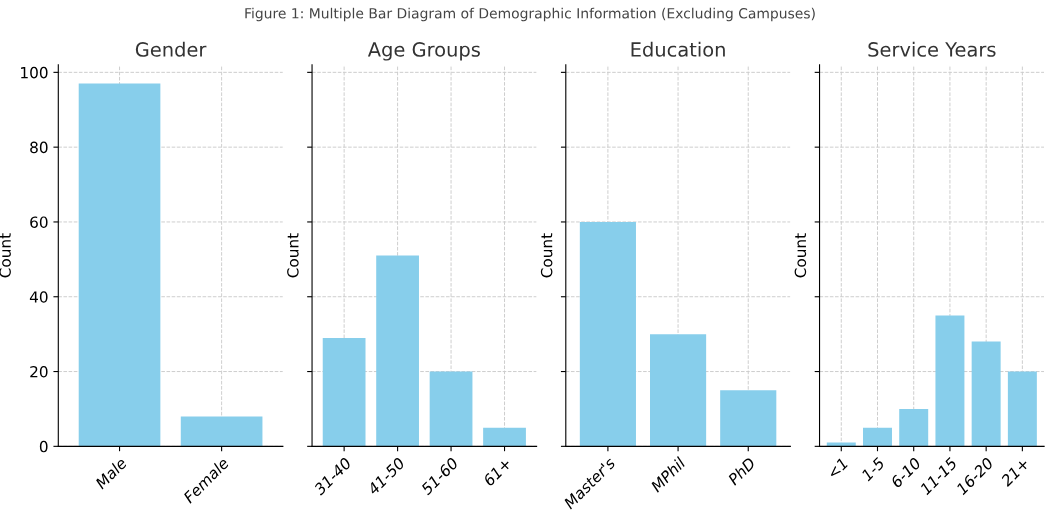 Image resolution: width=1060 pixels, height=519 pixels. What do you see at coordinates (43, 446) in the screenshot?
I see `y-tick-label: 0` at bounding box center [43, 446].